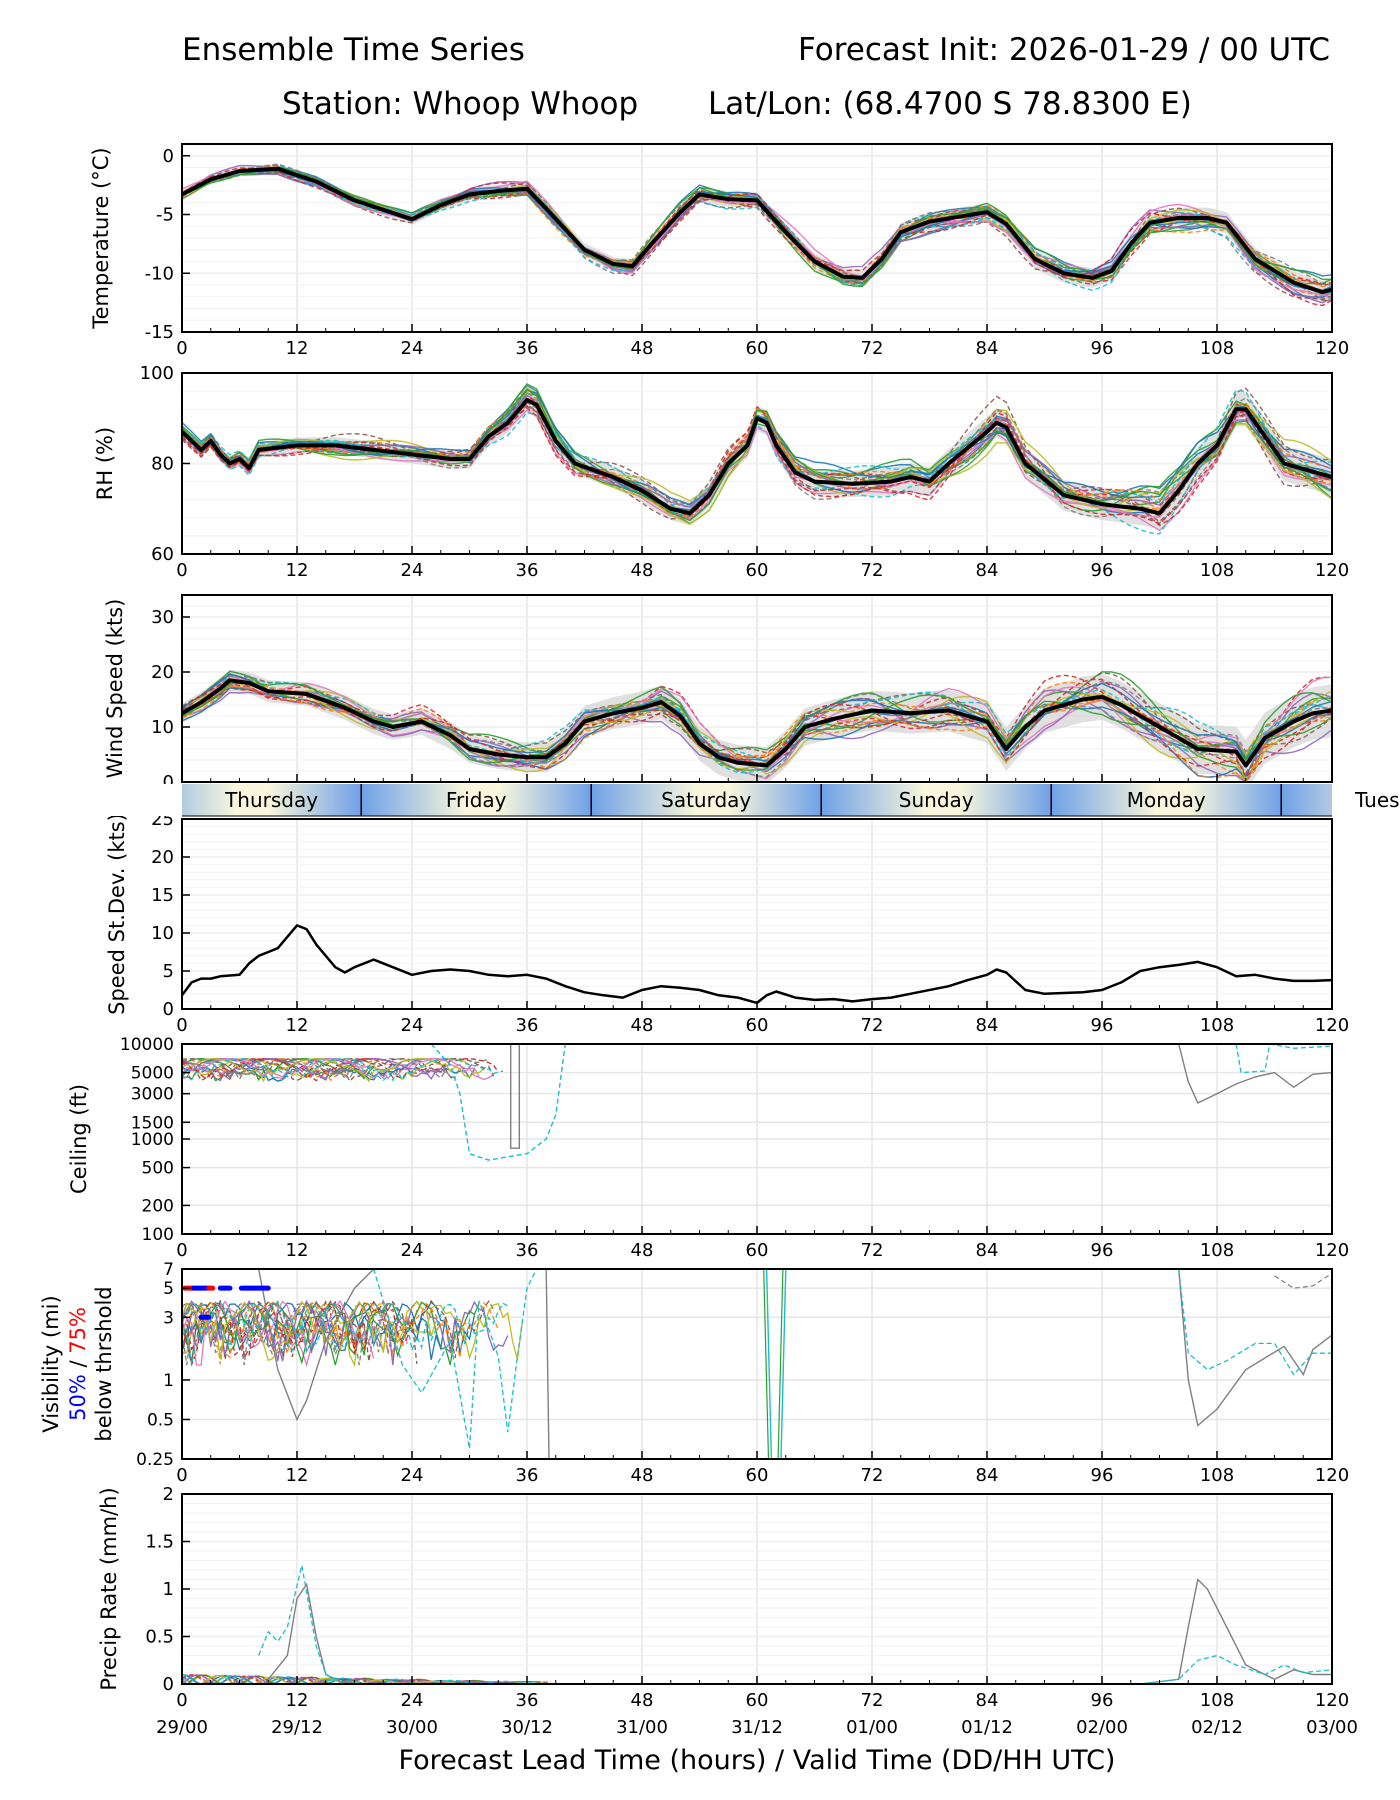 The image size is (1400, 1800). Describe the element at coordinates (117, 914) in the screenshot. I see `y-axis-label: Speed St.Dev. (kts)` at that location.